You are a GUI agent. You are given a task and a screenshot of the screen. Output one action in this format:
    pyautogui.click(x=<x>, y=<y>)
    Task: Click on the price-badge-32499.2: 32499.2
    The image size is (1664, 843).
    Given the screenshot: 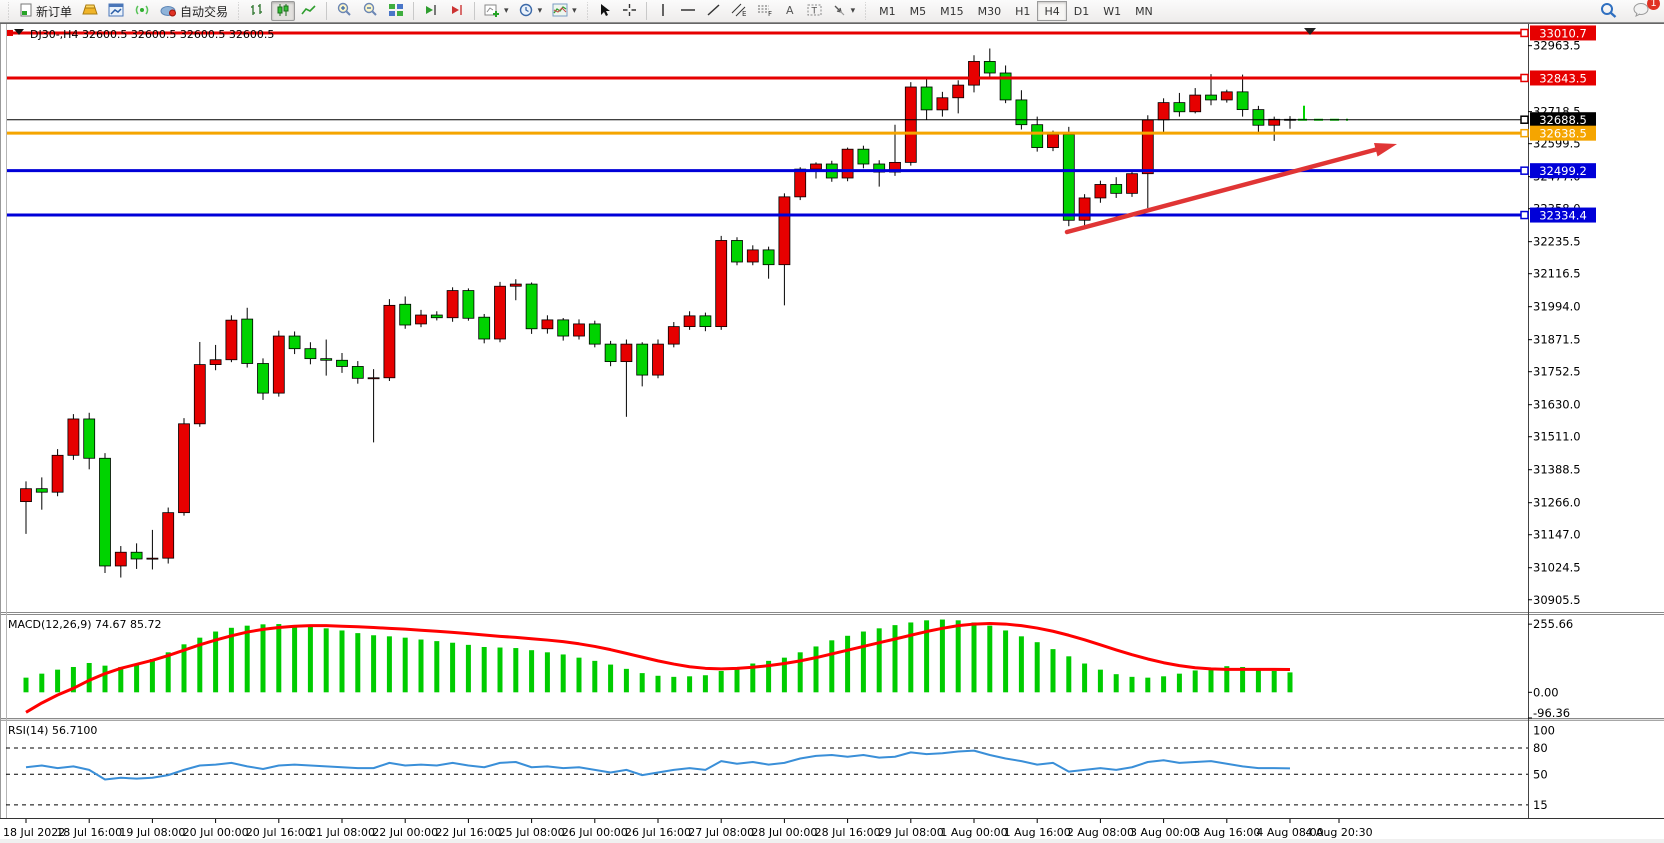 What is the action you would take?
    pyautogui.click(x=1558, y=171)
    